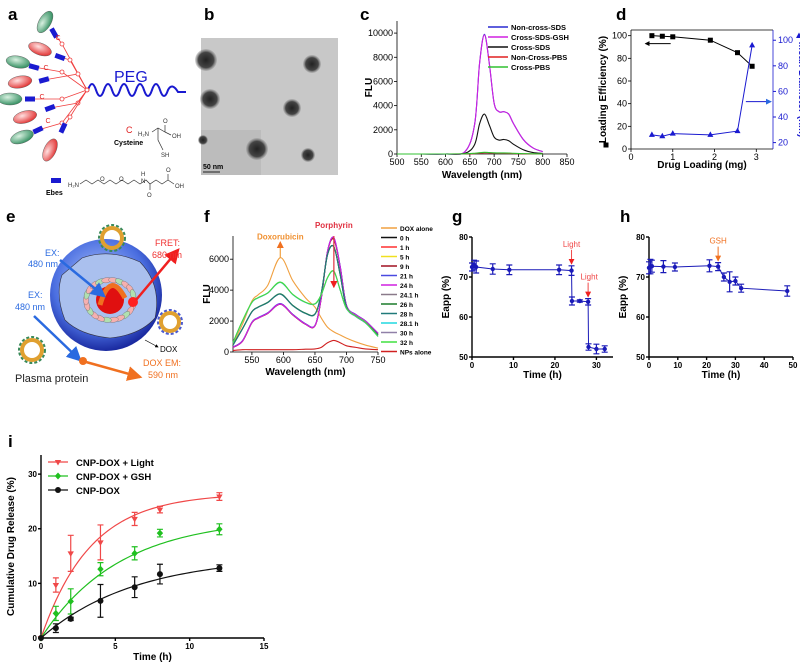  I want to click on y-tick-label: 4000, so click(383, 106).